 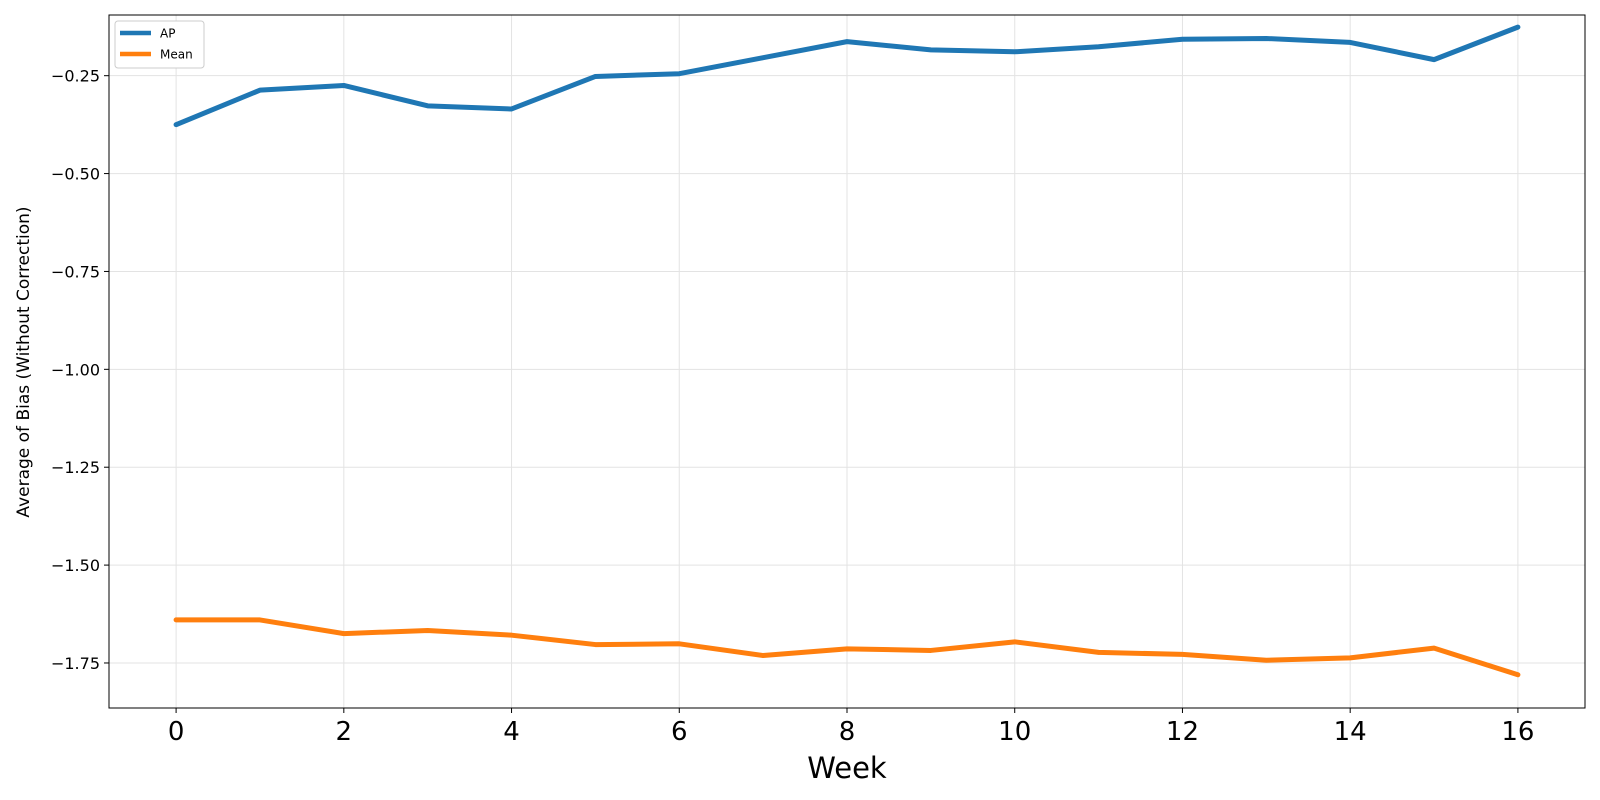 I want to click on y-axis-ticks: −0.25 −0.50 −0.75 −1.00 −1.25 −1.50 −1.75, so click(x=80, y=370).